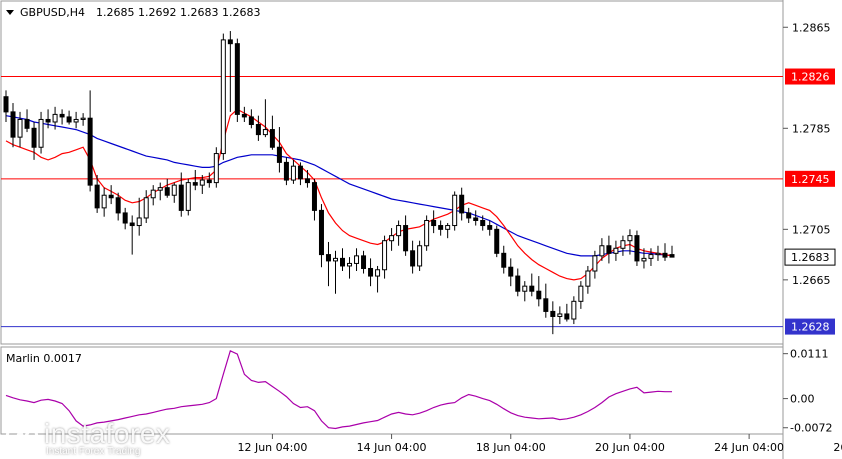  Describe the element at coordinates (307, 181) in the screenshot. I see `bearish-candle-body` at that location.